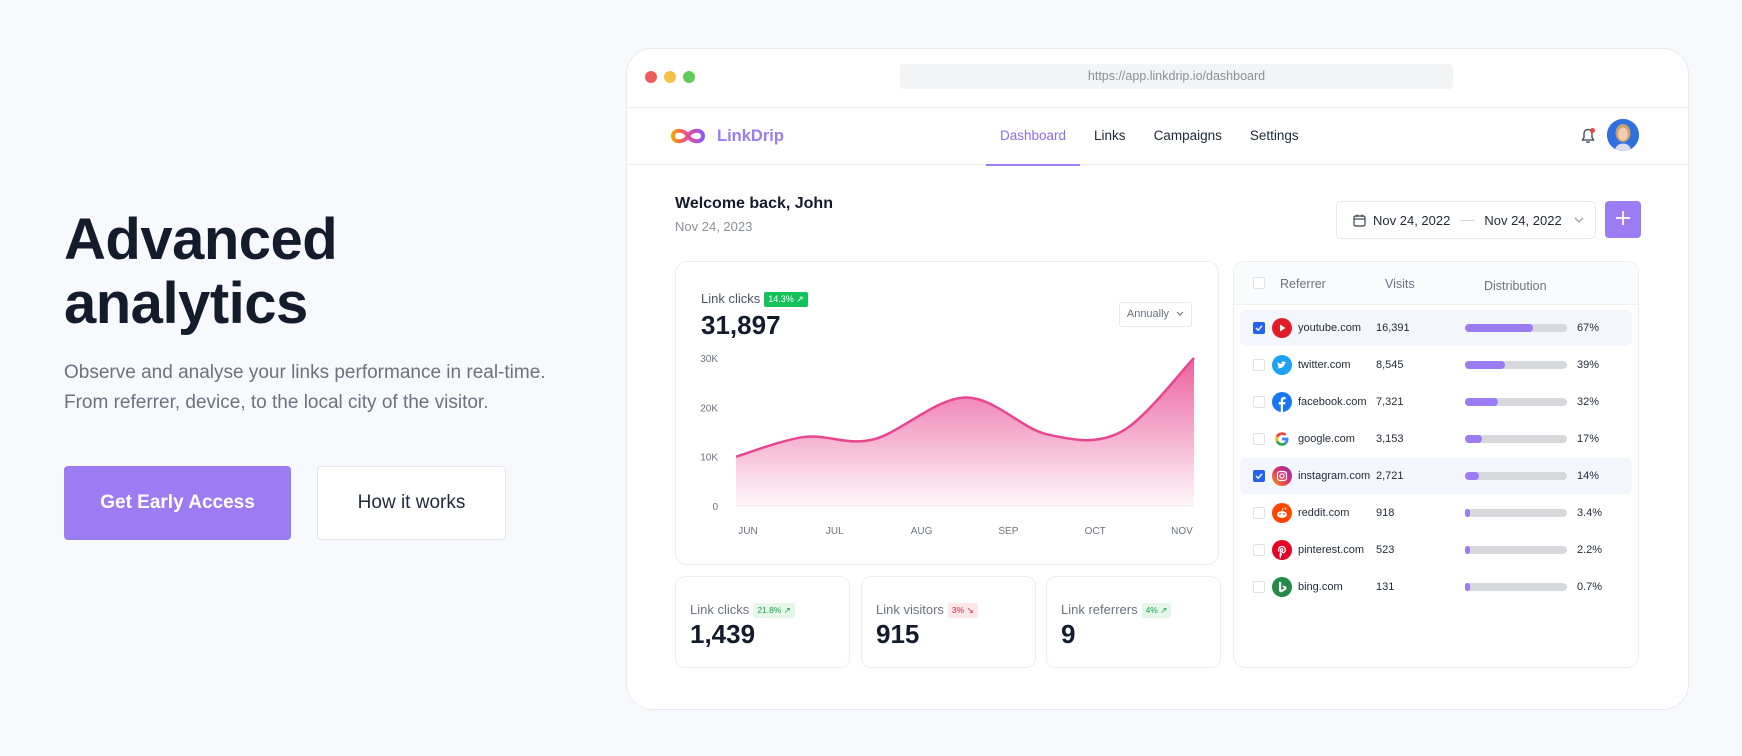  What do you see at coordinates (1282, 476) in the screenshot?
I see `instagram-icon` at bounding box center [1282, 476].